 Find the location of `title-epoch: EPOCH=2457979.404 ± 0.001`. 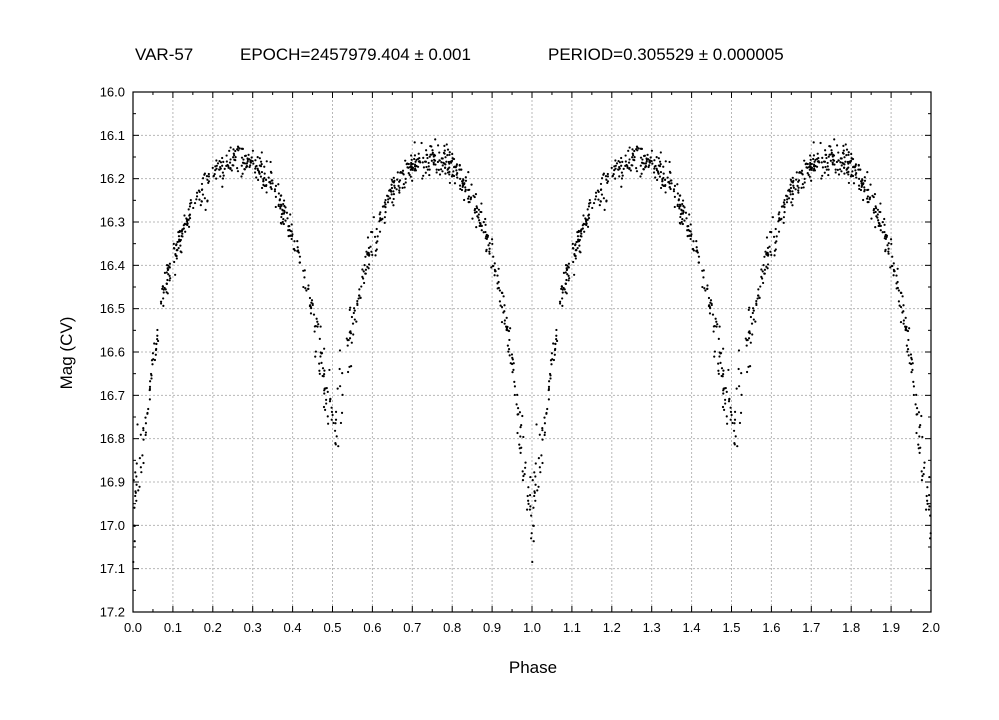

title-epoch: EPOCH=2457979.404 ± 0.001 is located at coordinates (355, 54).